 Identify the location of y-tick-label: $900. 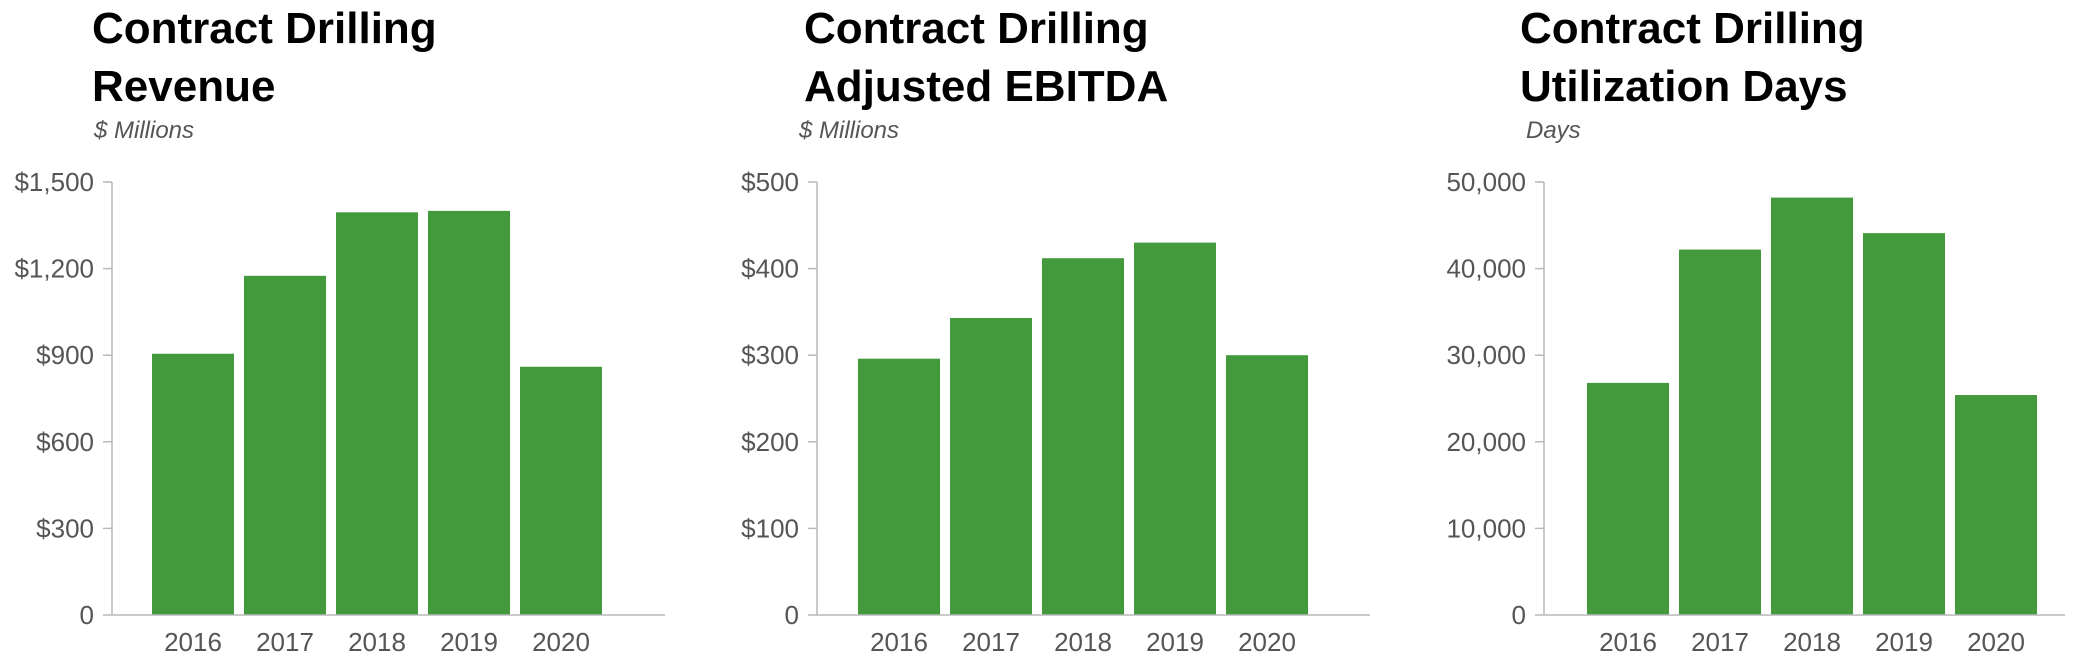
(65, 355).